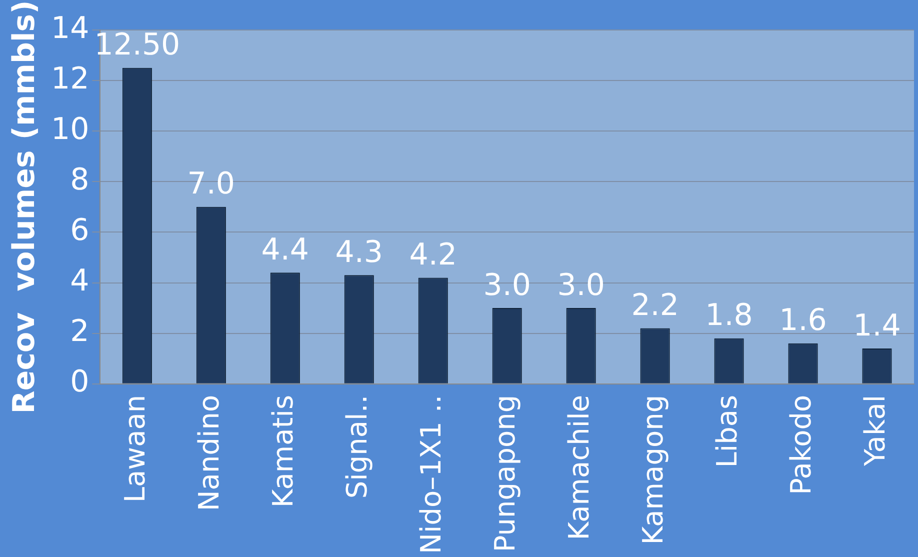  What do you see at coordinates (729, 316) in the screenshot?
I see `data-label: 1.8` at bounding box center [729, 316].